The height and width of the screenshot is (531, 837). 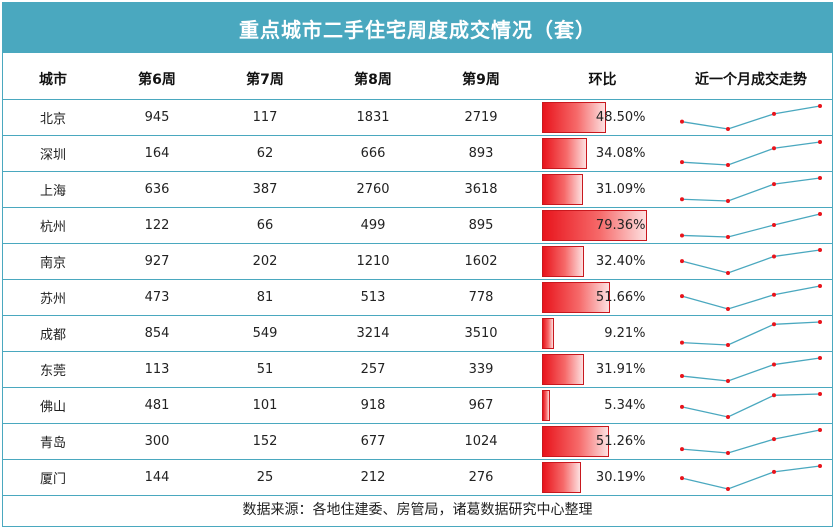 I want to click on mom-cell: 9.21%, so click(x=602, y=333).